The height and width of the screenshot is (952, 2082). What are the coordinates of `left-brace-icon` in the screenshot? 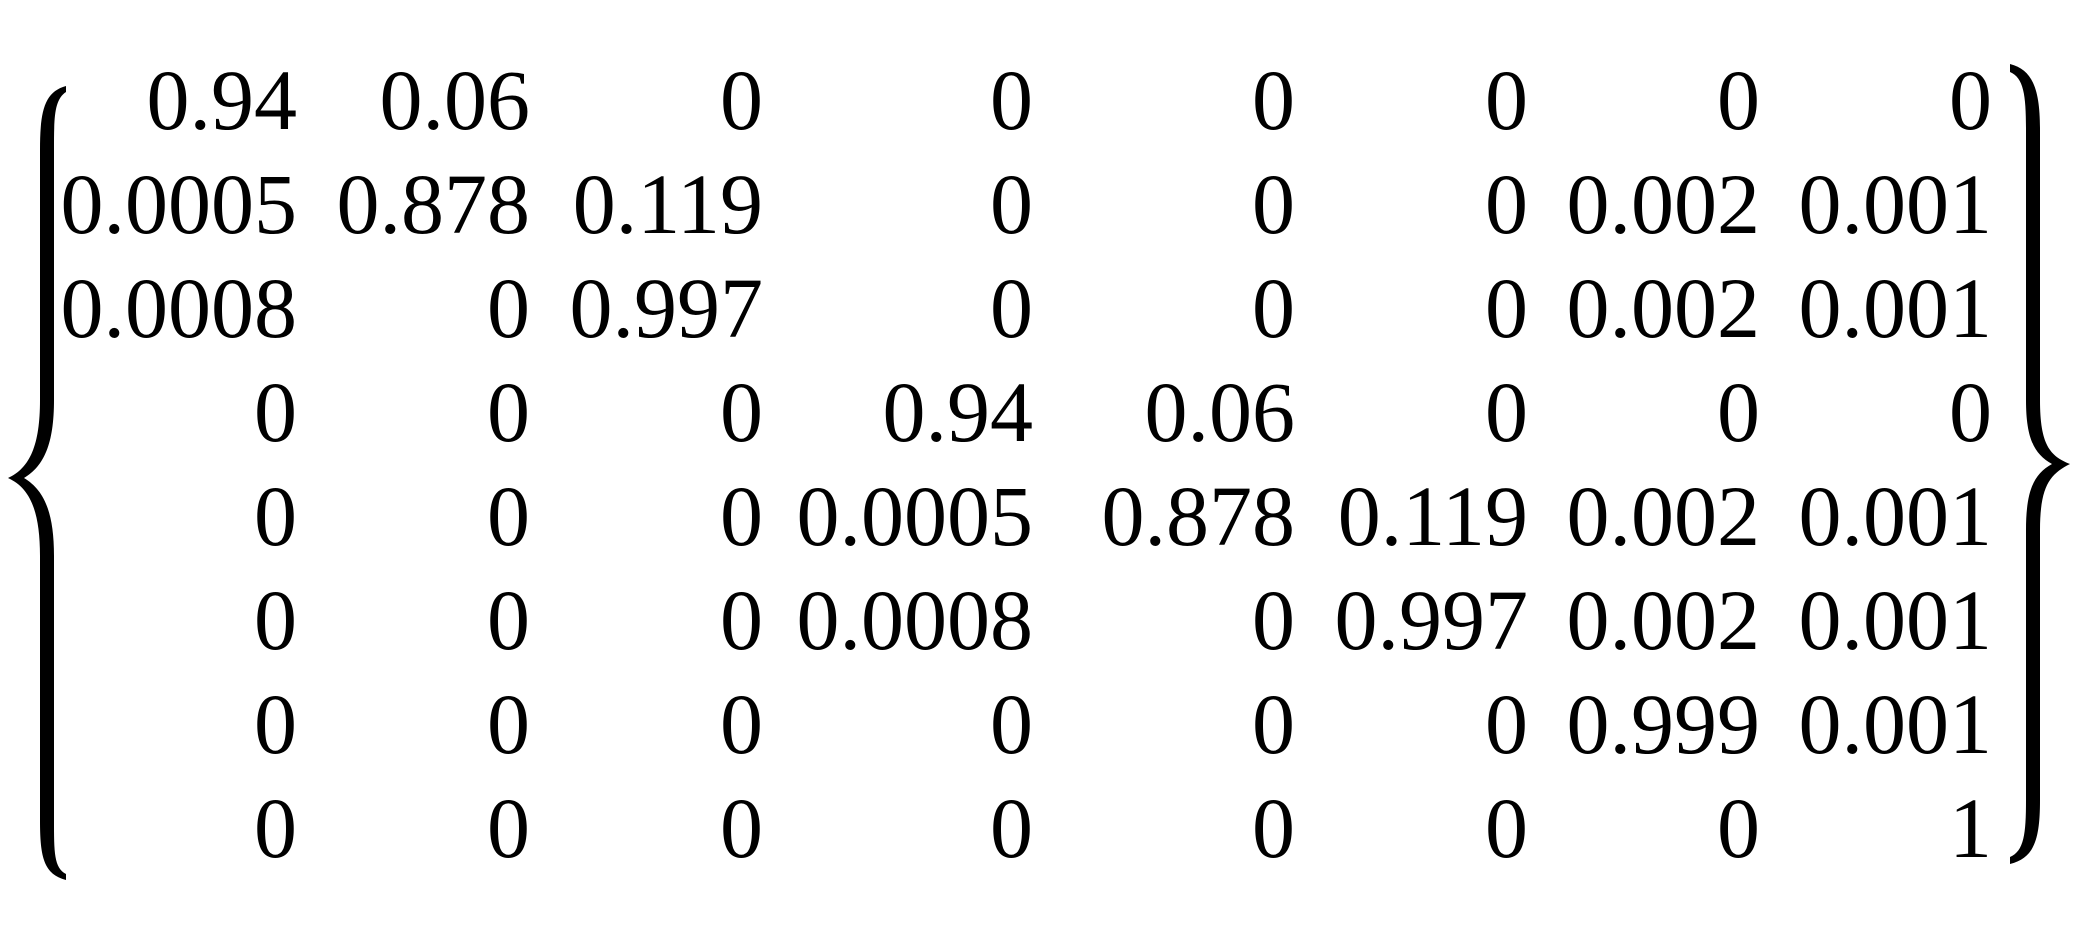 It's located at (37, 483).